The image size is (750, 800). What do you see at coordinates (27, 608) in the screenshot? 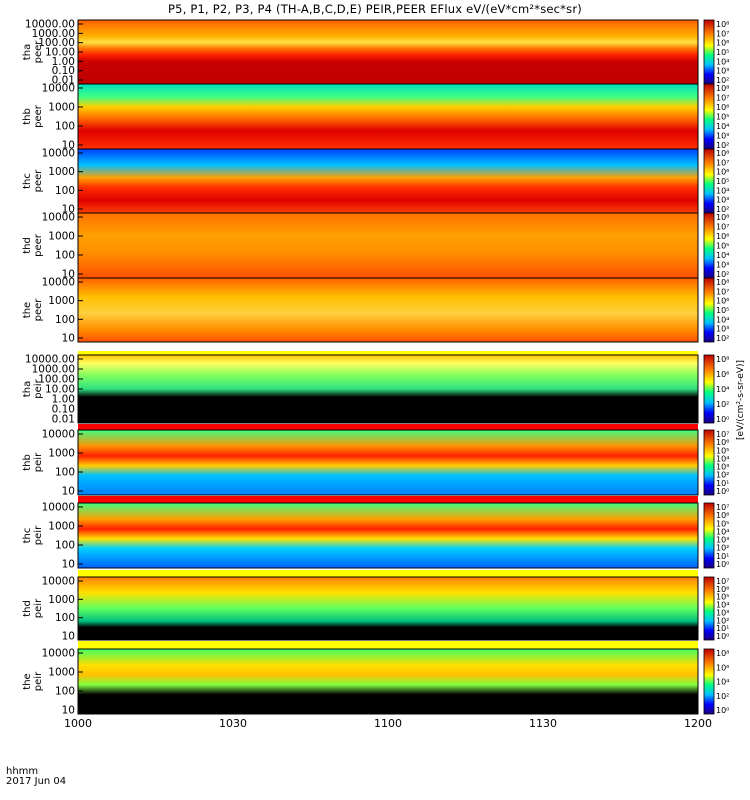
I see `probe-name: thd` at bounding box center [27, 608].